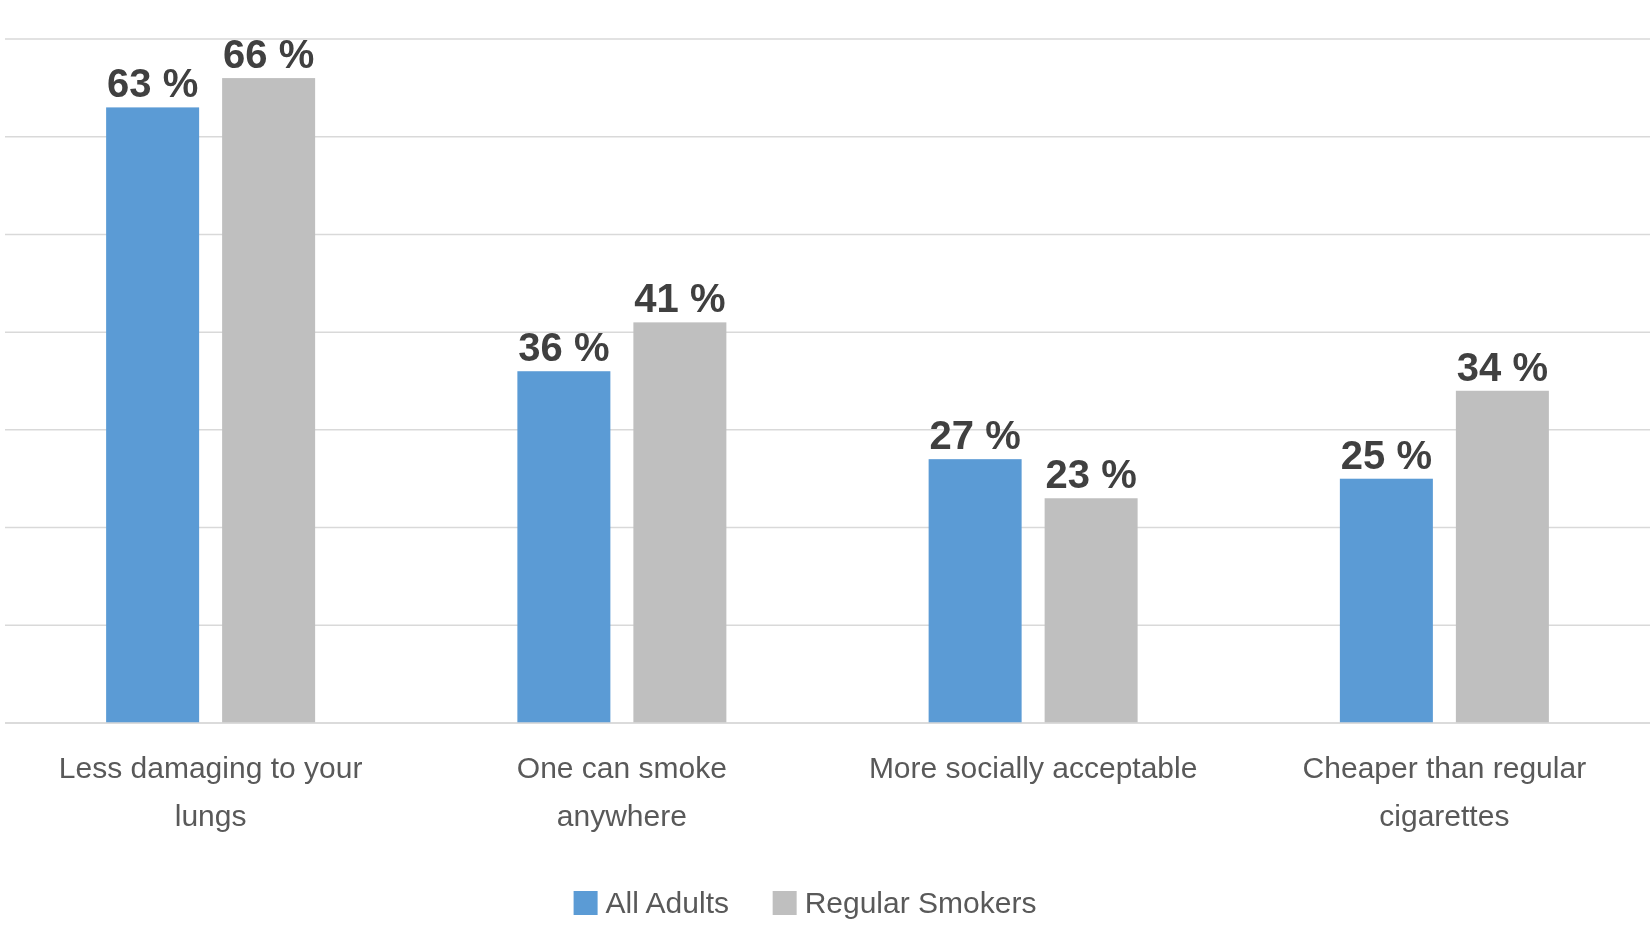  What do you see at coordinates (1386, 454) in the screenshot?
I see `data-label: 25 %` at bounding box center [1386, 454].